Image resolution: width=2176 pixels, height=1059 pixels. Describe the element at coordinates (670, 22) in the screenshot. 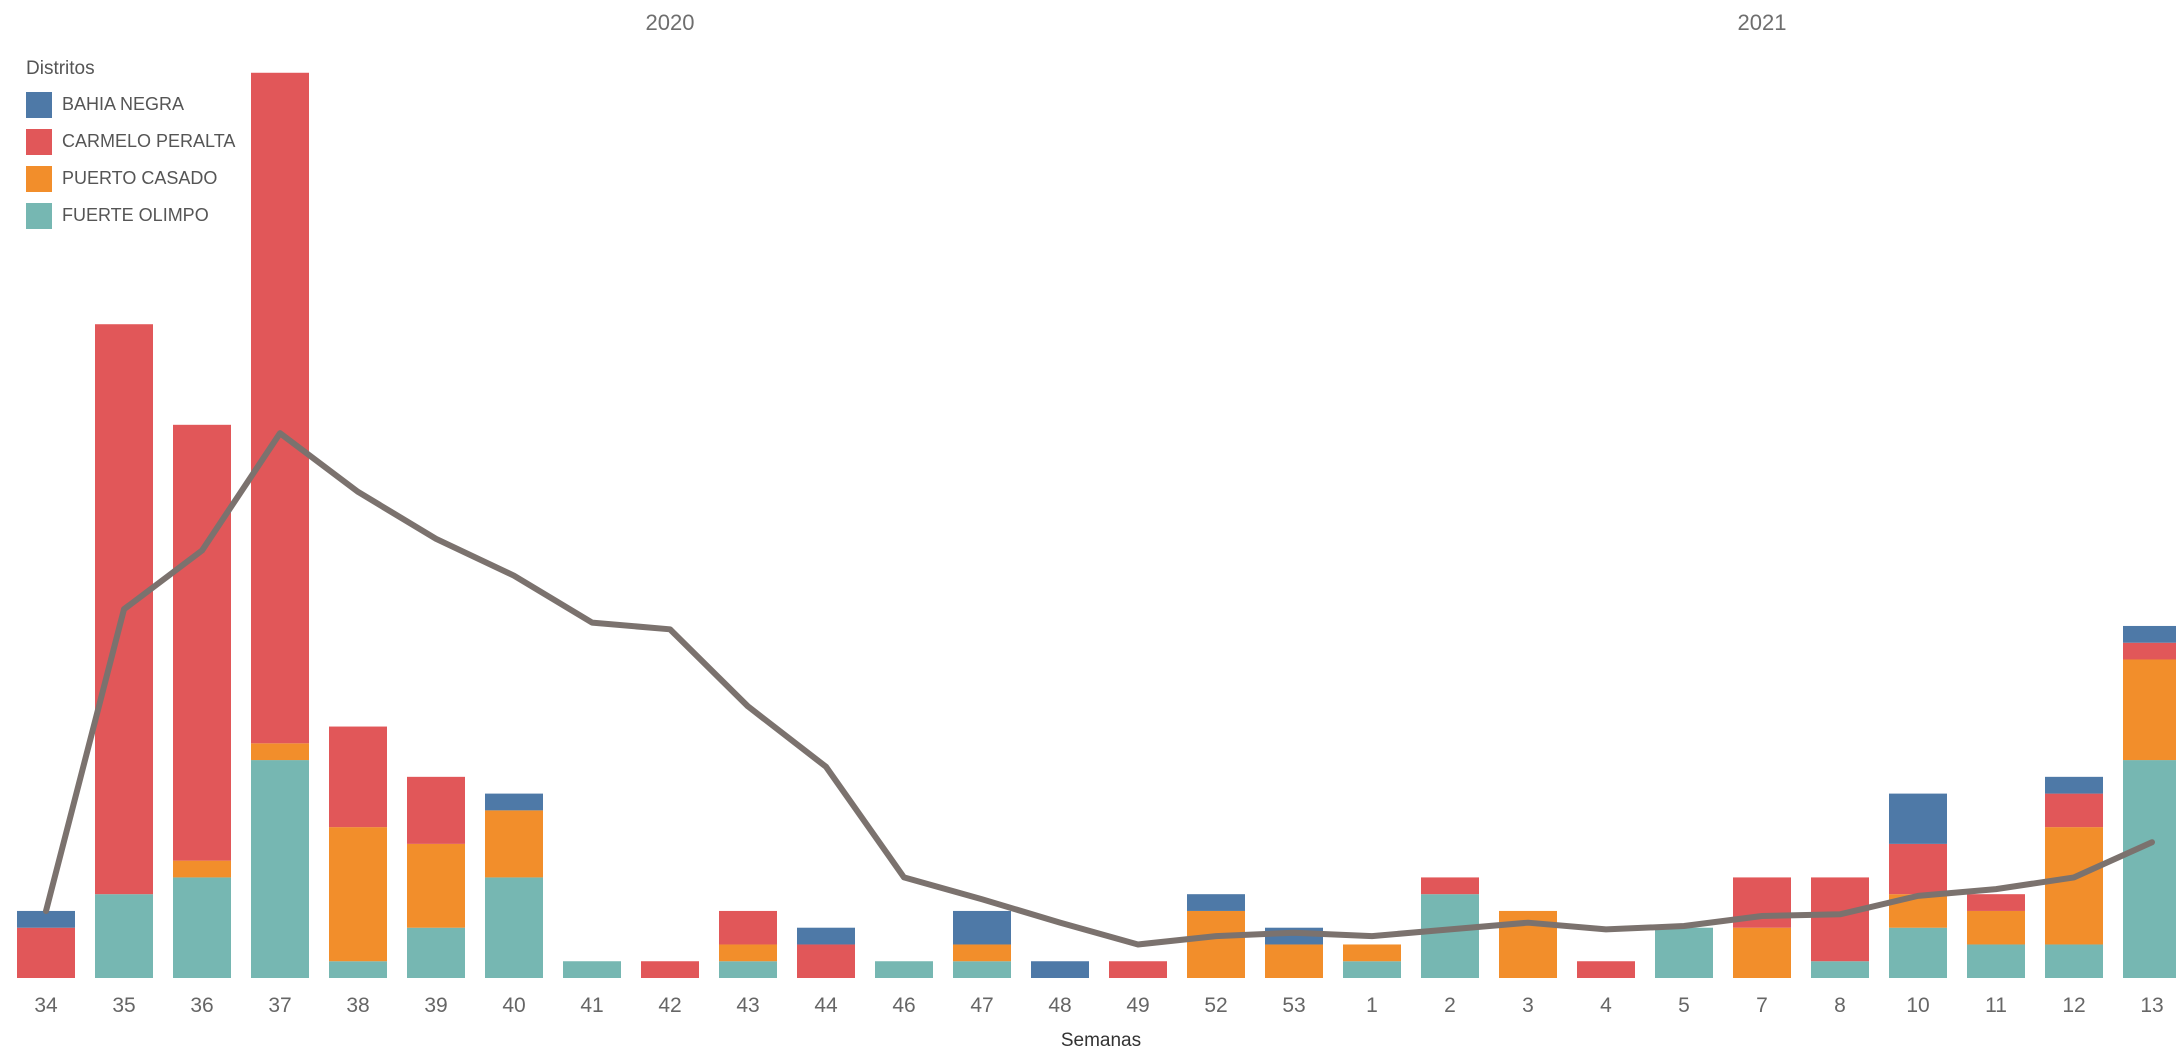

I see `year-label-2020: 2020` at that location.